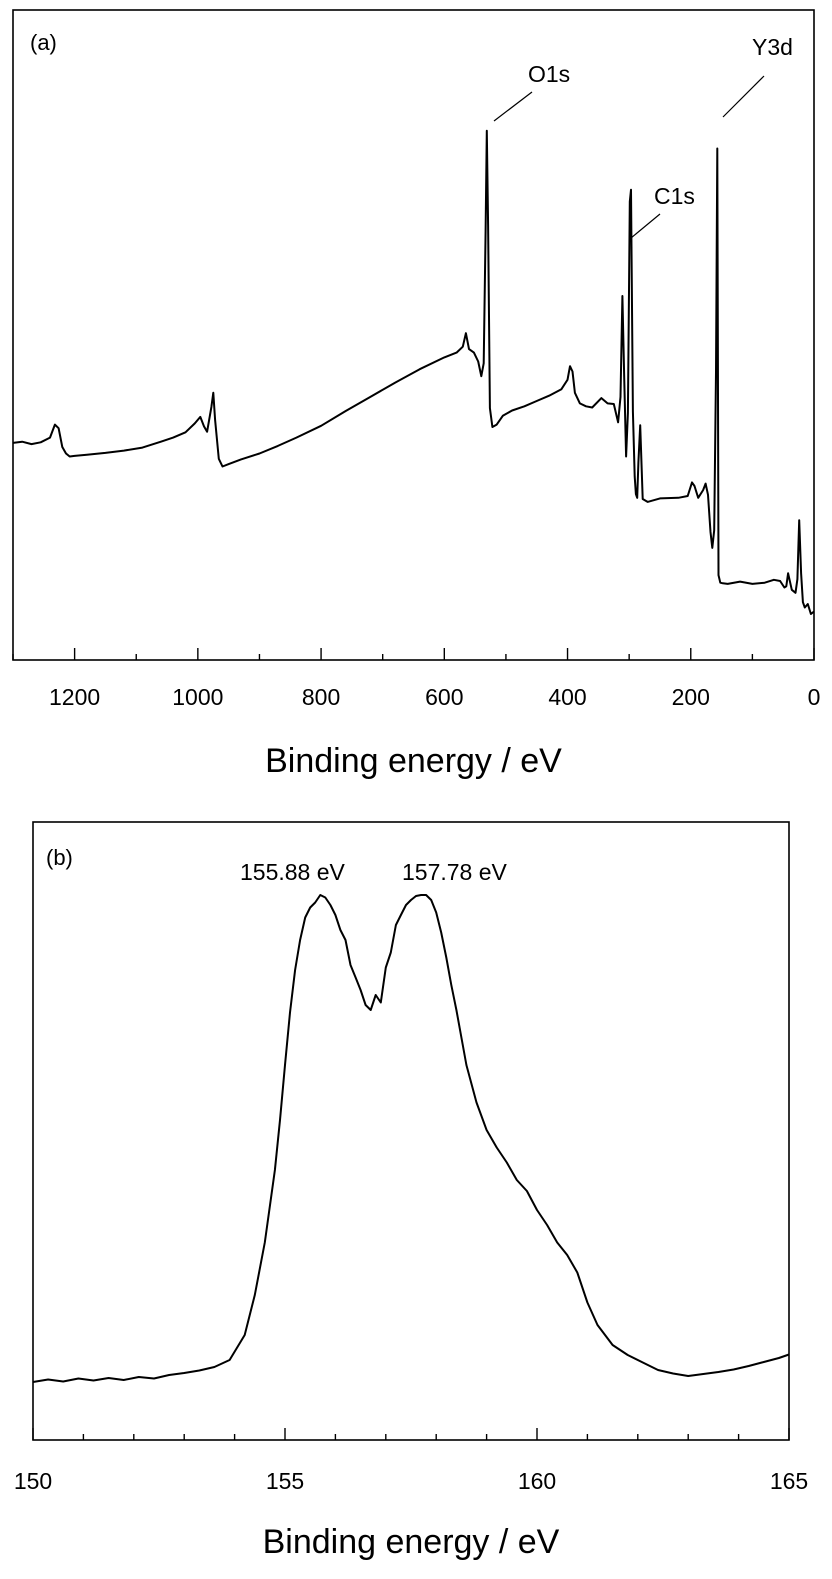 The height and width of the screenshot is (1579, 832). What do you see at coordinates (33, 1481) in the screenshot?
I see `x-tick-label: 150` at bounding box center [33, 1481].